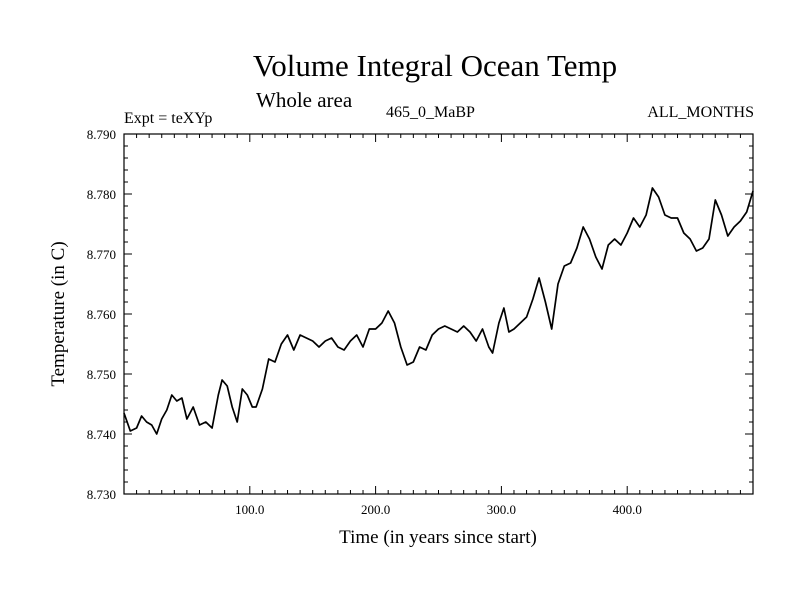 This screenshot has width=800, height=600. What do you see at coordinates (101, 314) in the screenshot?
I see `y-tick-label: 8.760` at bounding box center [101, 314].